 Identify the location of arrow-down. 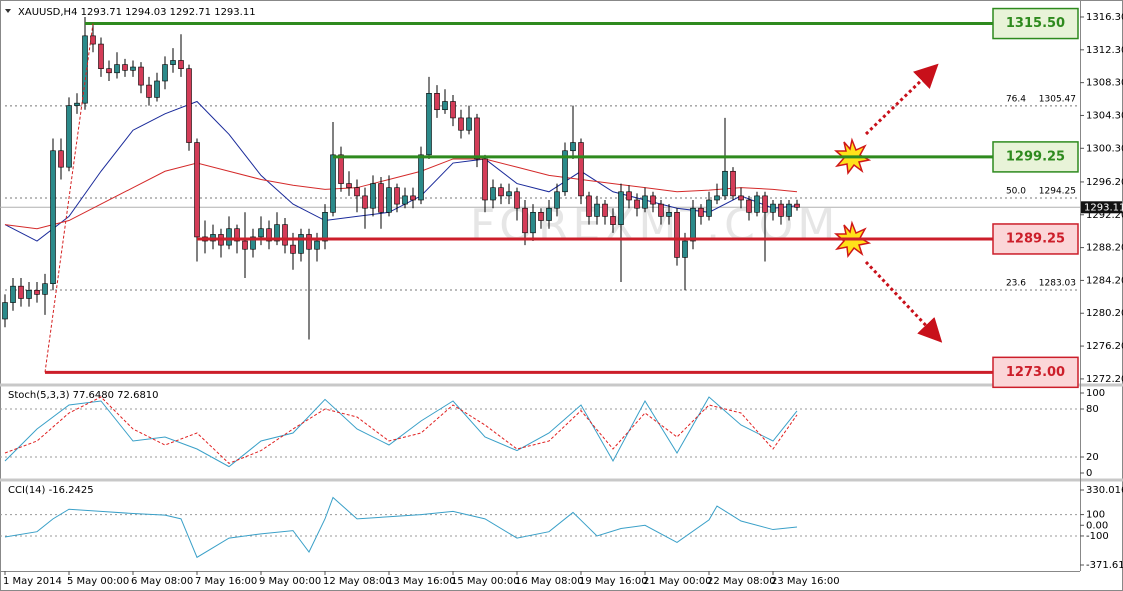
(903, 301).